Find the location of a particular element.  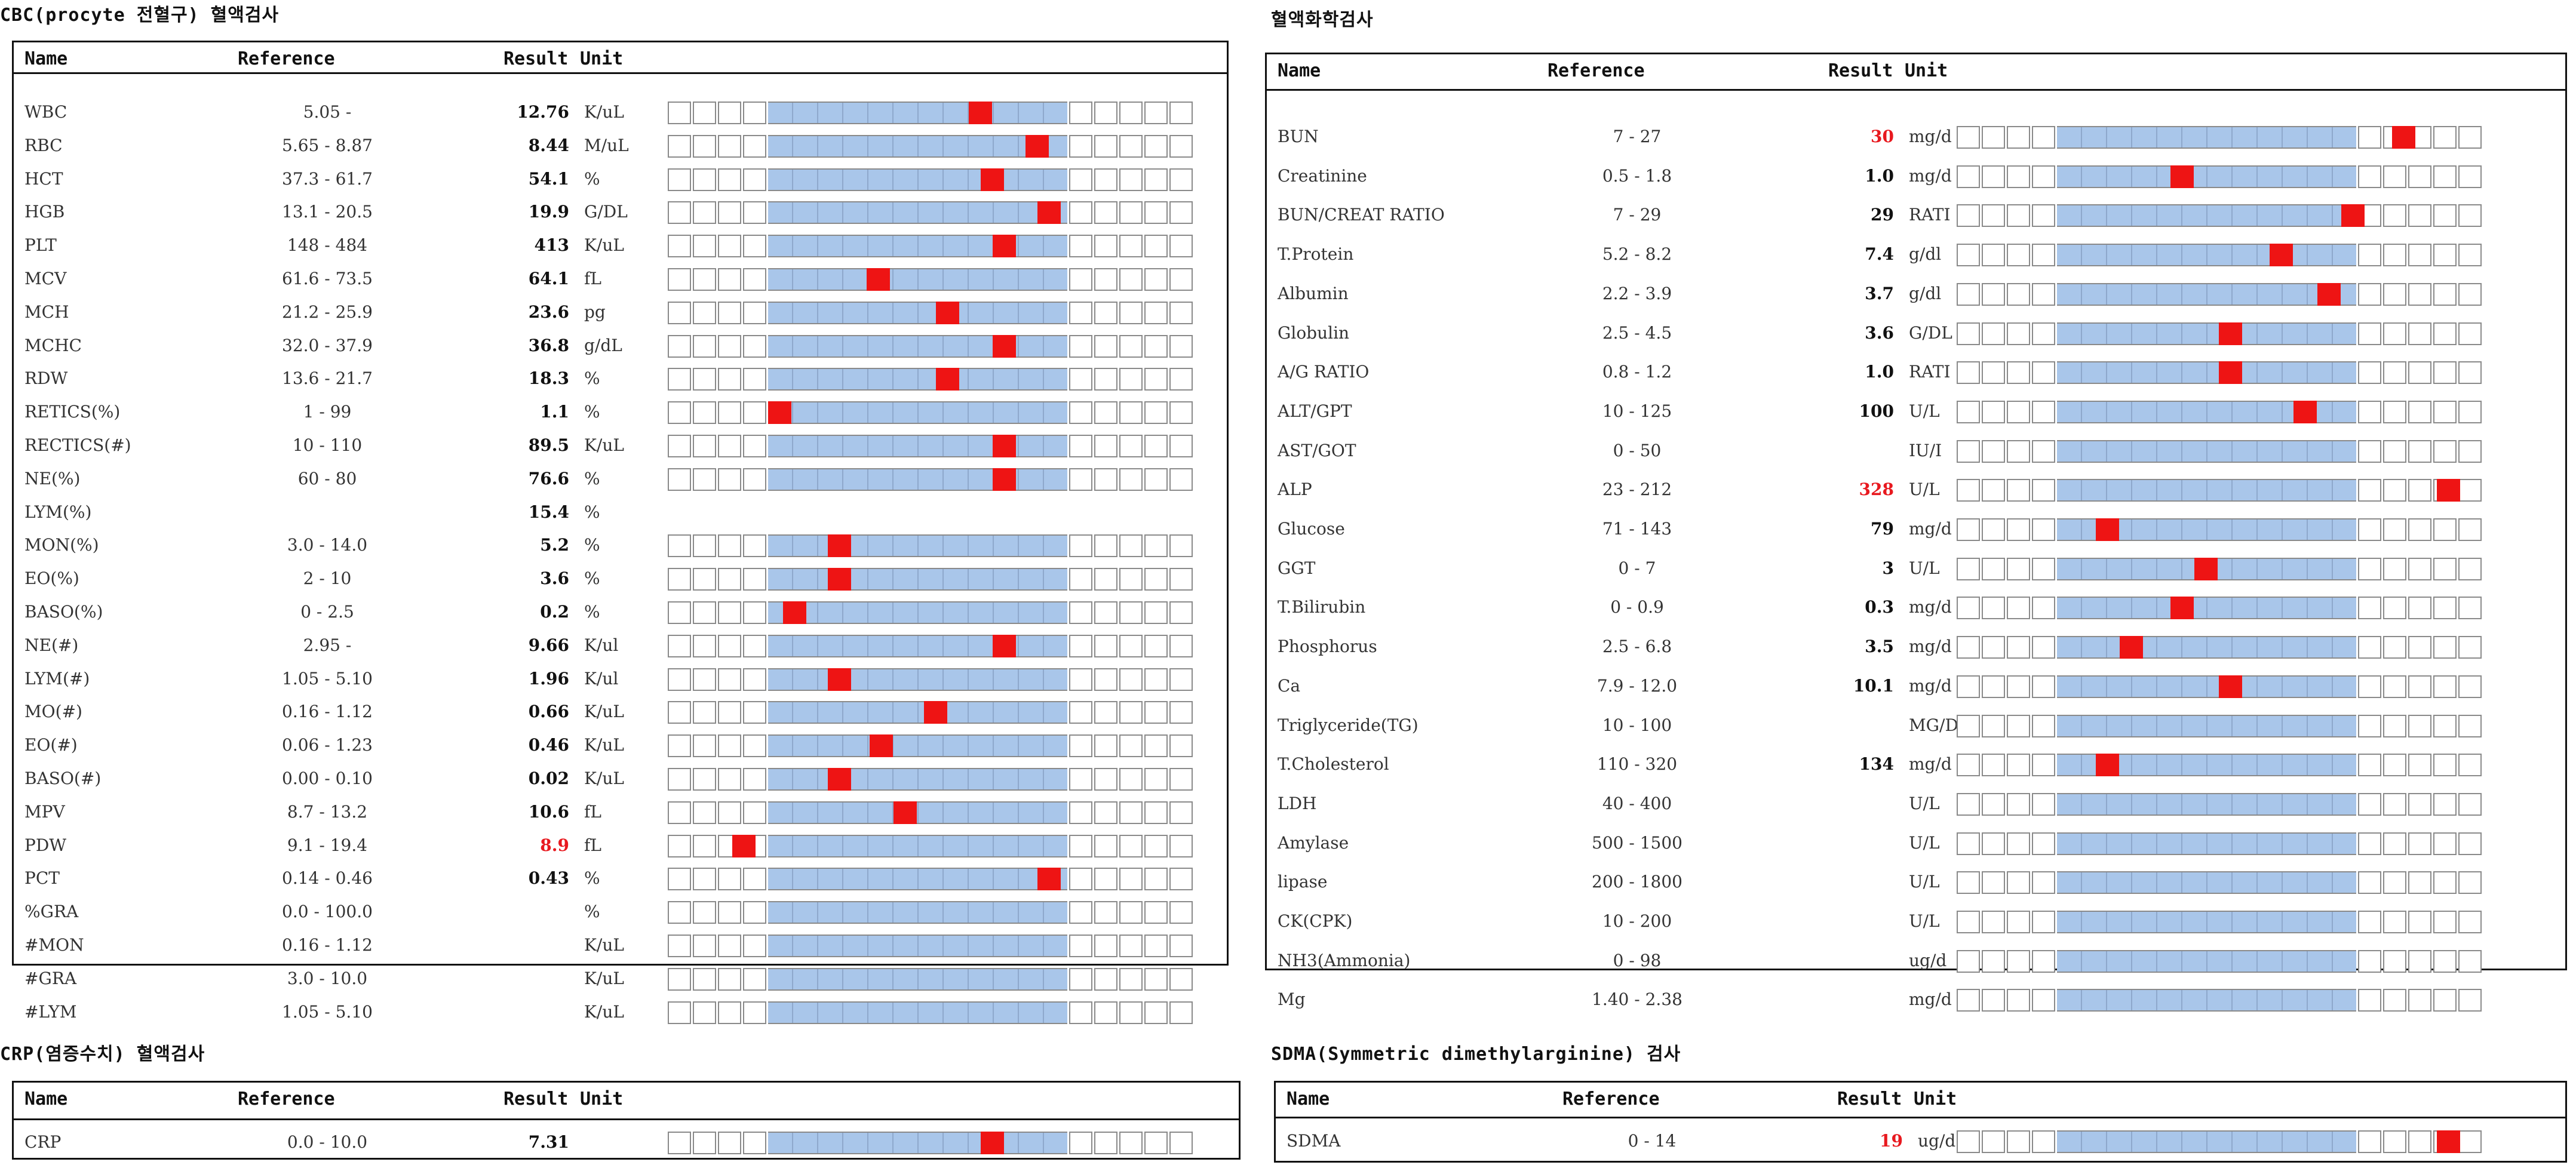

test-name: Globulin is located at coordinates (1314, 332).